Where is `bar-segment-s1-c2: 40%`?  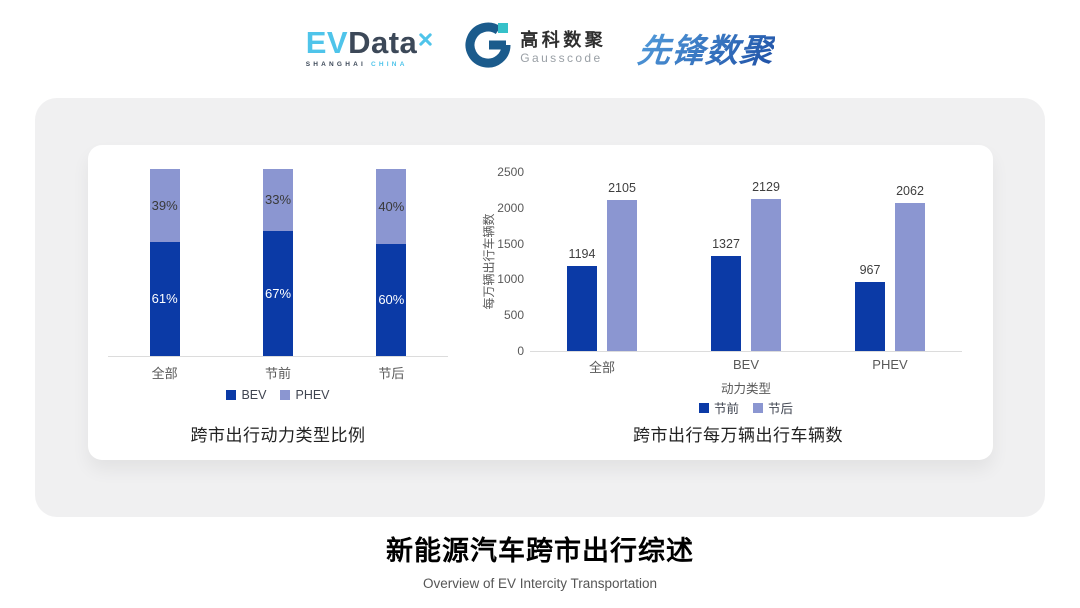 bar-segment-s1-c2: 40% is located at coordinates (391, 206).